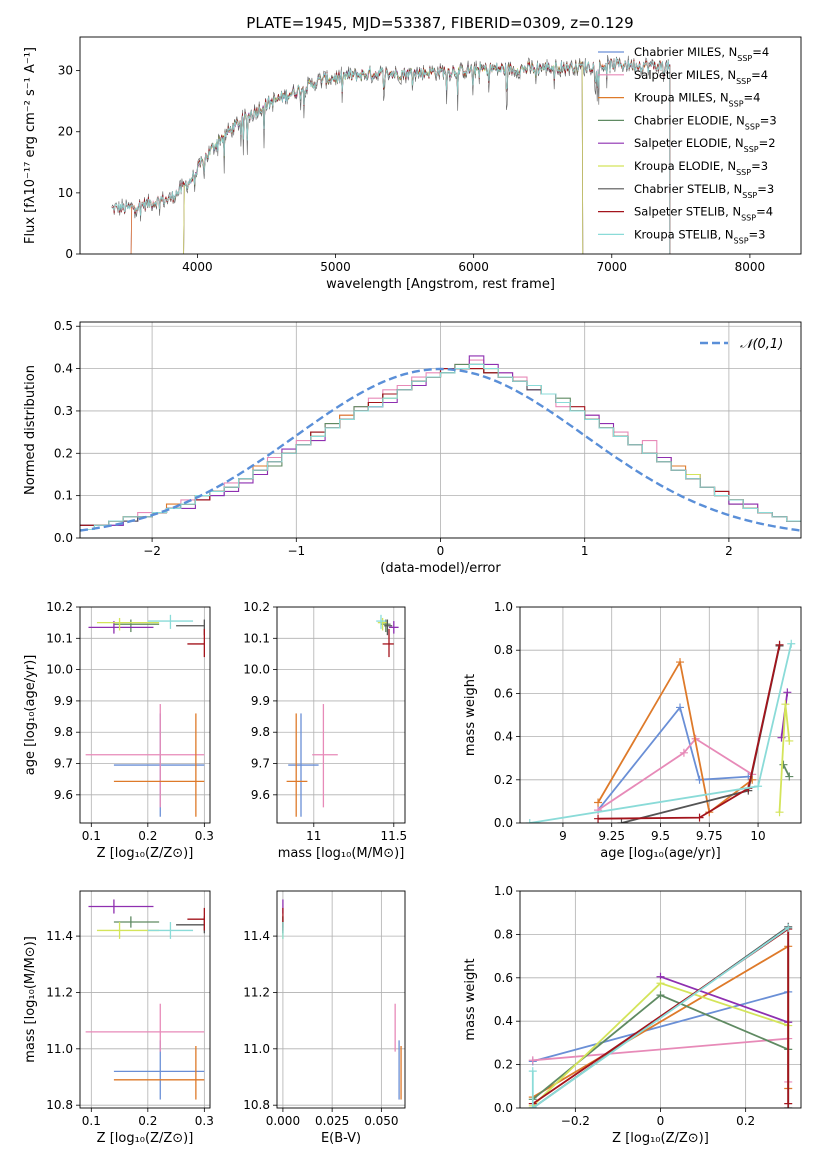 This screenshot has height=1170, width=819. Describe the element at coordinates (701, 168) in the screenshot. I see `legend-label: Kroupa ELODIE, NSSP=3` at that location.